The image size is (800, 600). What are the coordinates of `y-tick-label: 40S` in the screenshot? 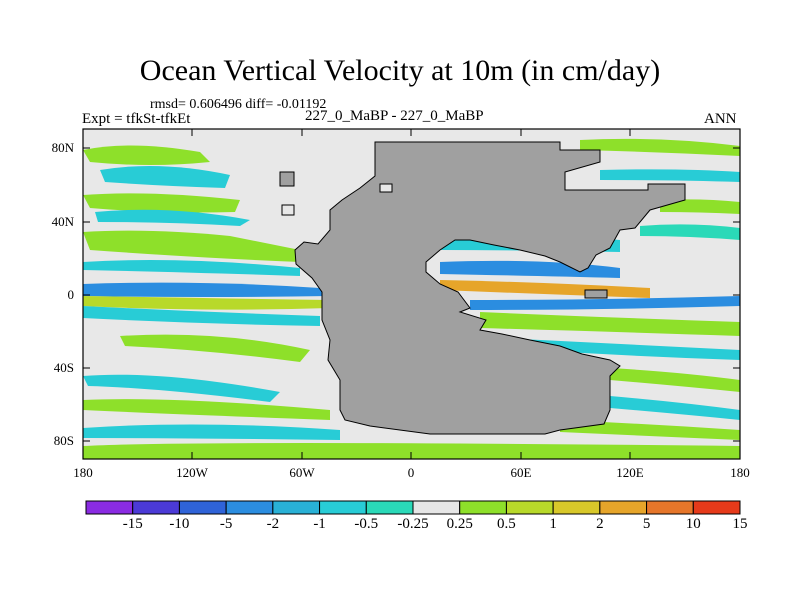 It's located at (63, 367).